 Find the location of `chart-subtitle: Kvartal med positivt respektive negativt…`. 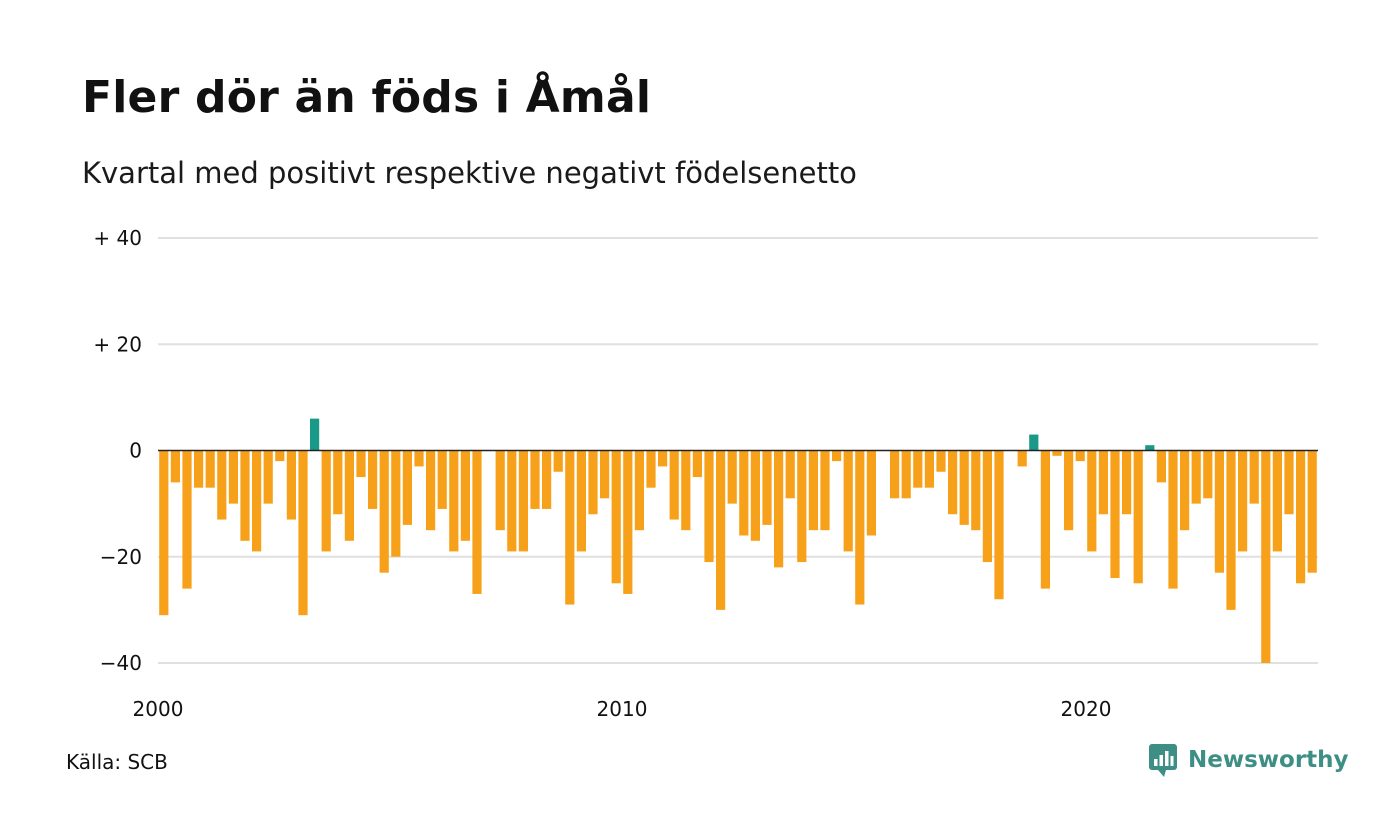

chart-subtitle: Kvartal med positivt respektive negativt… is located at coordinates (469, 173).